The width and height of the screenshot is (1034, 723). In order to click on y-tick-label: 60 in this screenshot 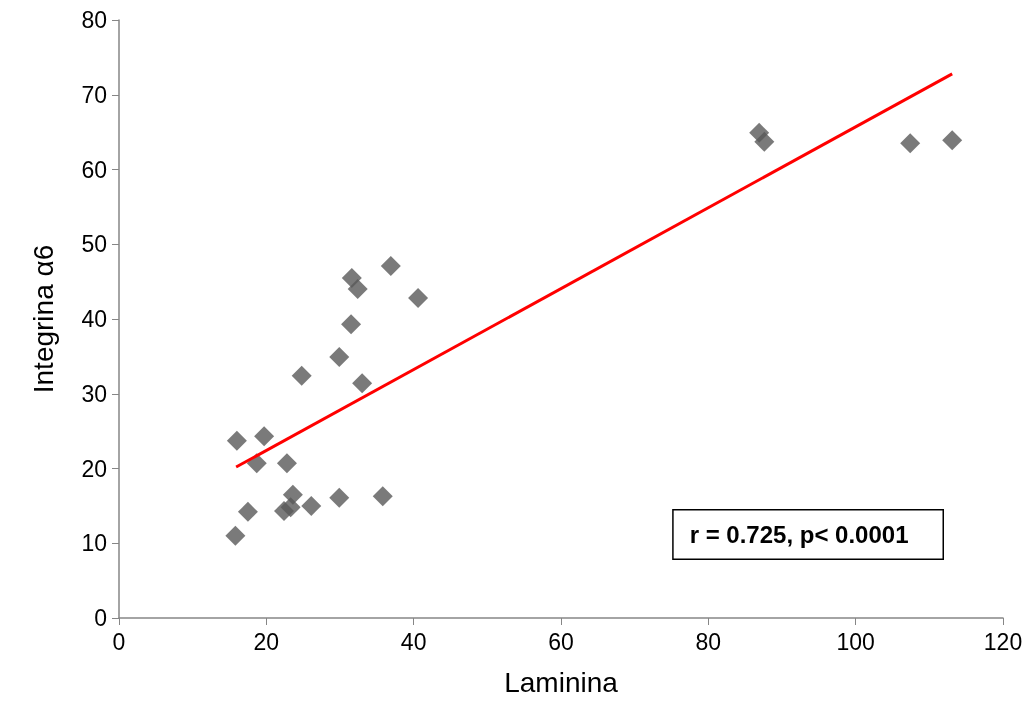, I will do `click(94, 169)`.